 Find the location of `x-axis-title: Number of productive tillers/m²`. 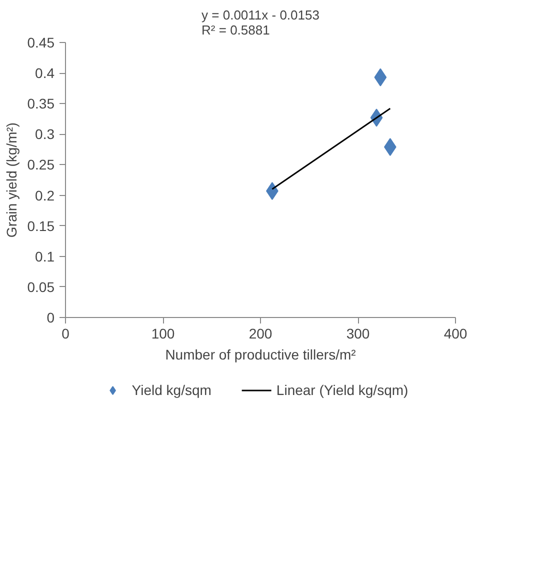

x-axis-title: Number of productive tillers/m² is located at coordinates (260, 354).